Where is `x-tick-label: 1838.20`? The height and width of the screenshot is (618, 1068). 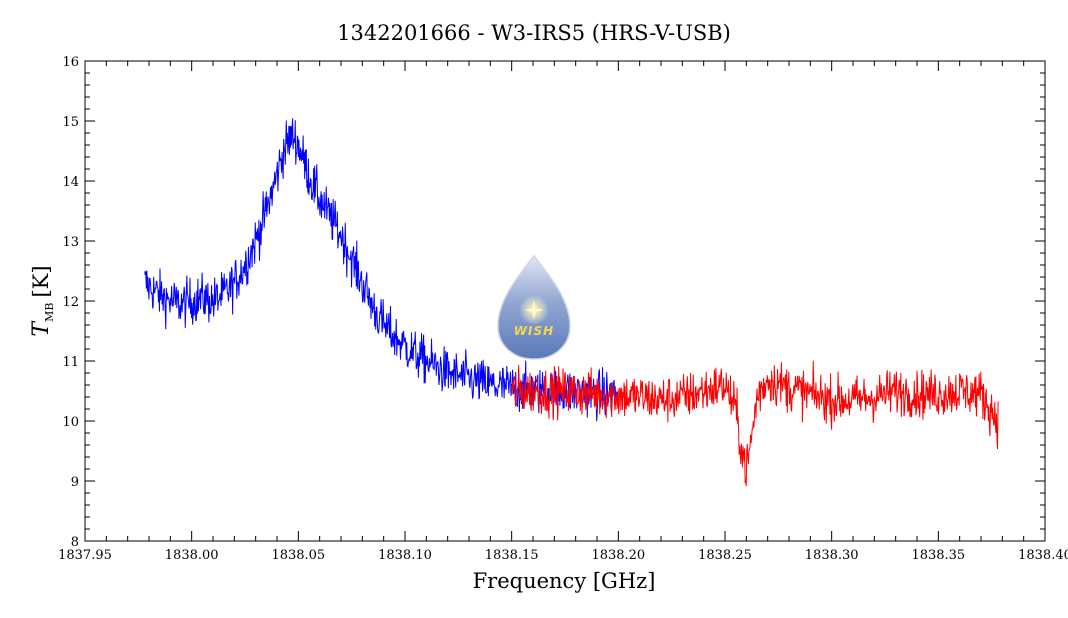 x-tick-label: 1838.20 is located at coordinates (618, 555).